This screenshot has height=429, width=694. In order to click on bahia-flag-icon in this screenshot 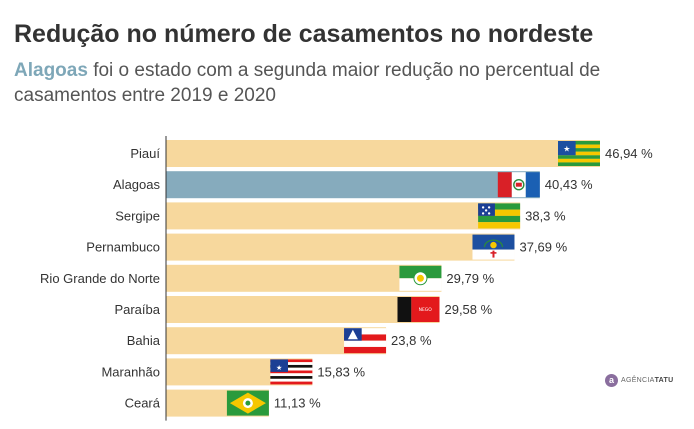, I will do `click(365, 341)`.